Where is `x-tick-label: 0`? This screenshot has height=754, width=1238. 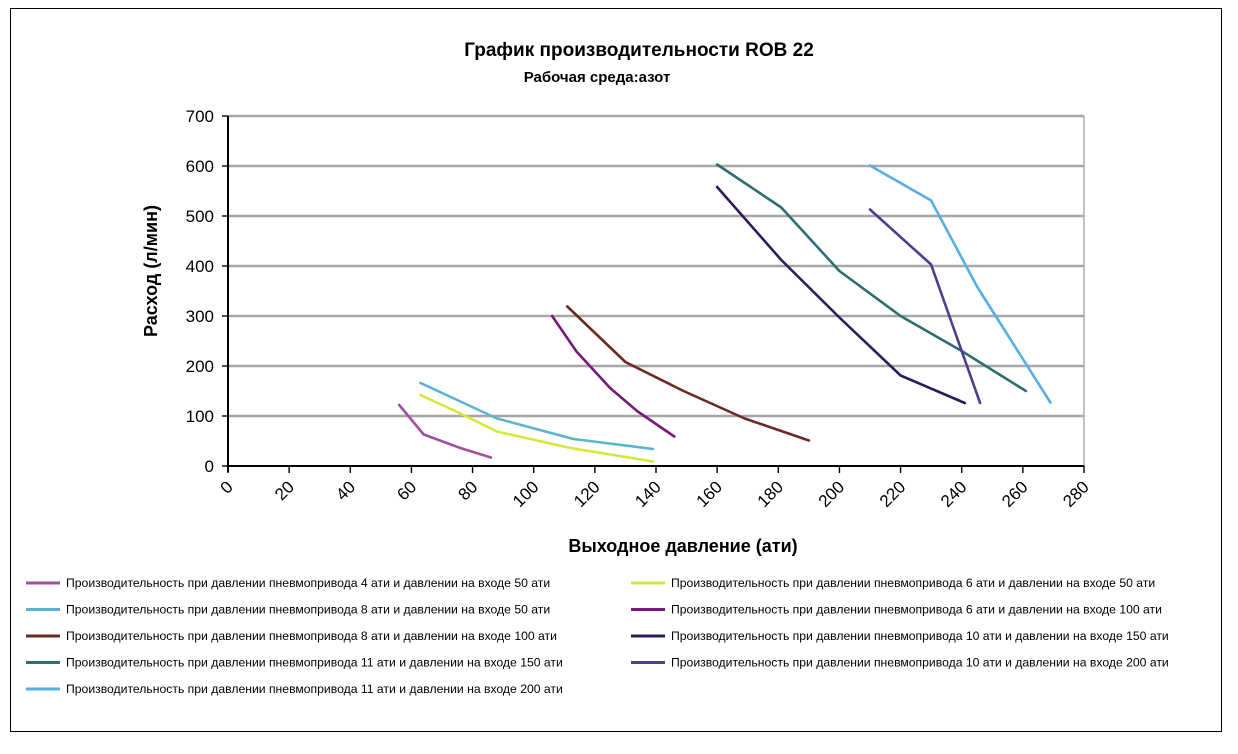 x-tick-label: 0 is located at coordinates (227, 487).